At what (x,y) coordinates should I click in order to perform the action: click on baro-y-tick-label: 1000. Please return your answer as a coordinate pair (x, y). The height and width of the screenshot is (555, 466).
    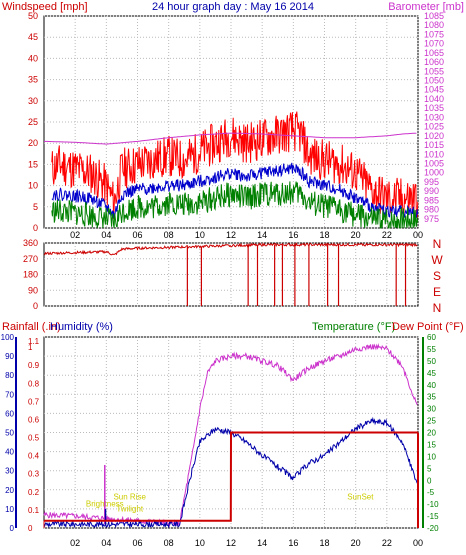
    Looking at the image, I should click on (434, 173).